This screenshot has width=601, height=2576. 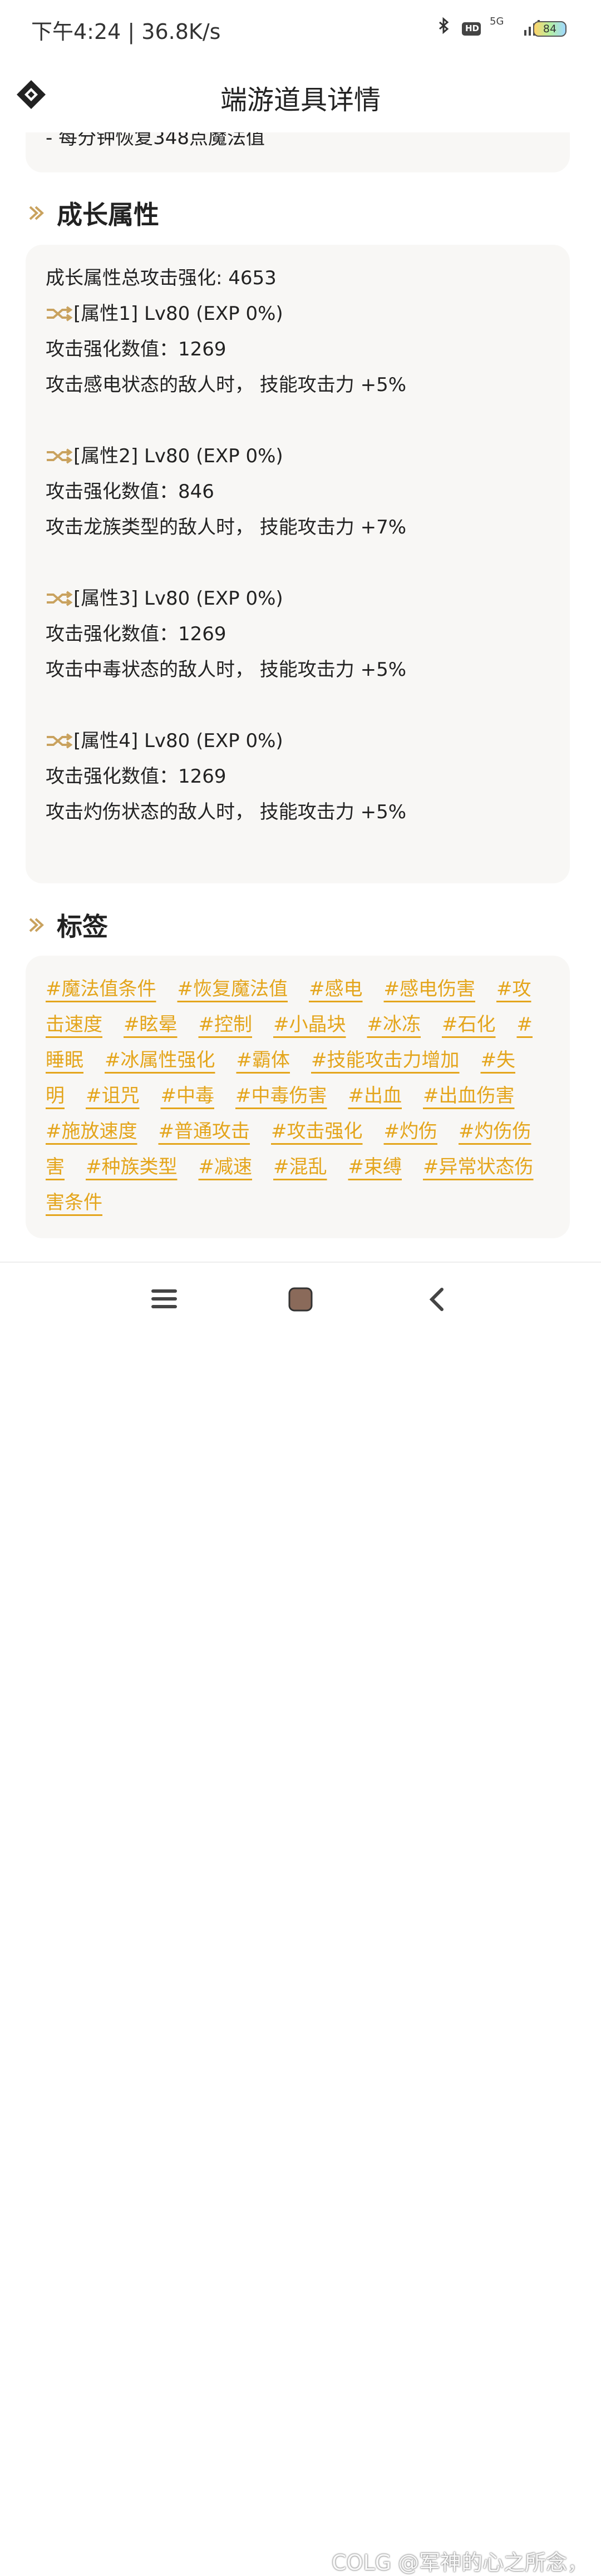 What do you see at coordinates (187, 1096) in the screenshot?
I see `tag: #中毒` at bounding box center [187, 1096].